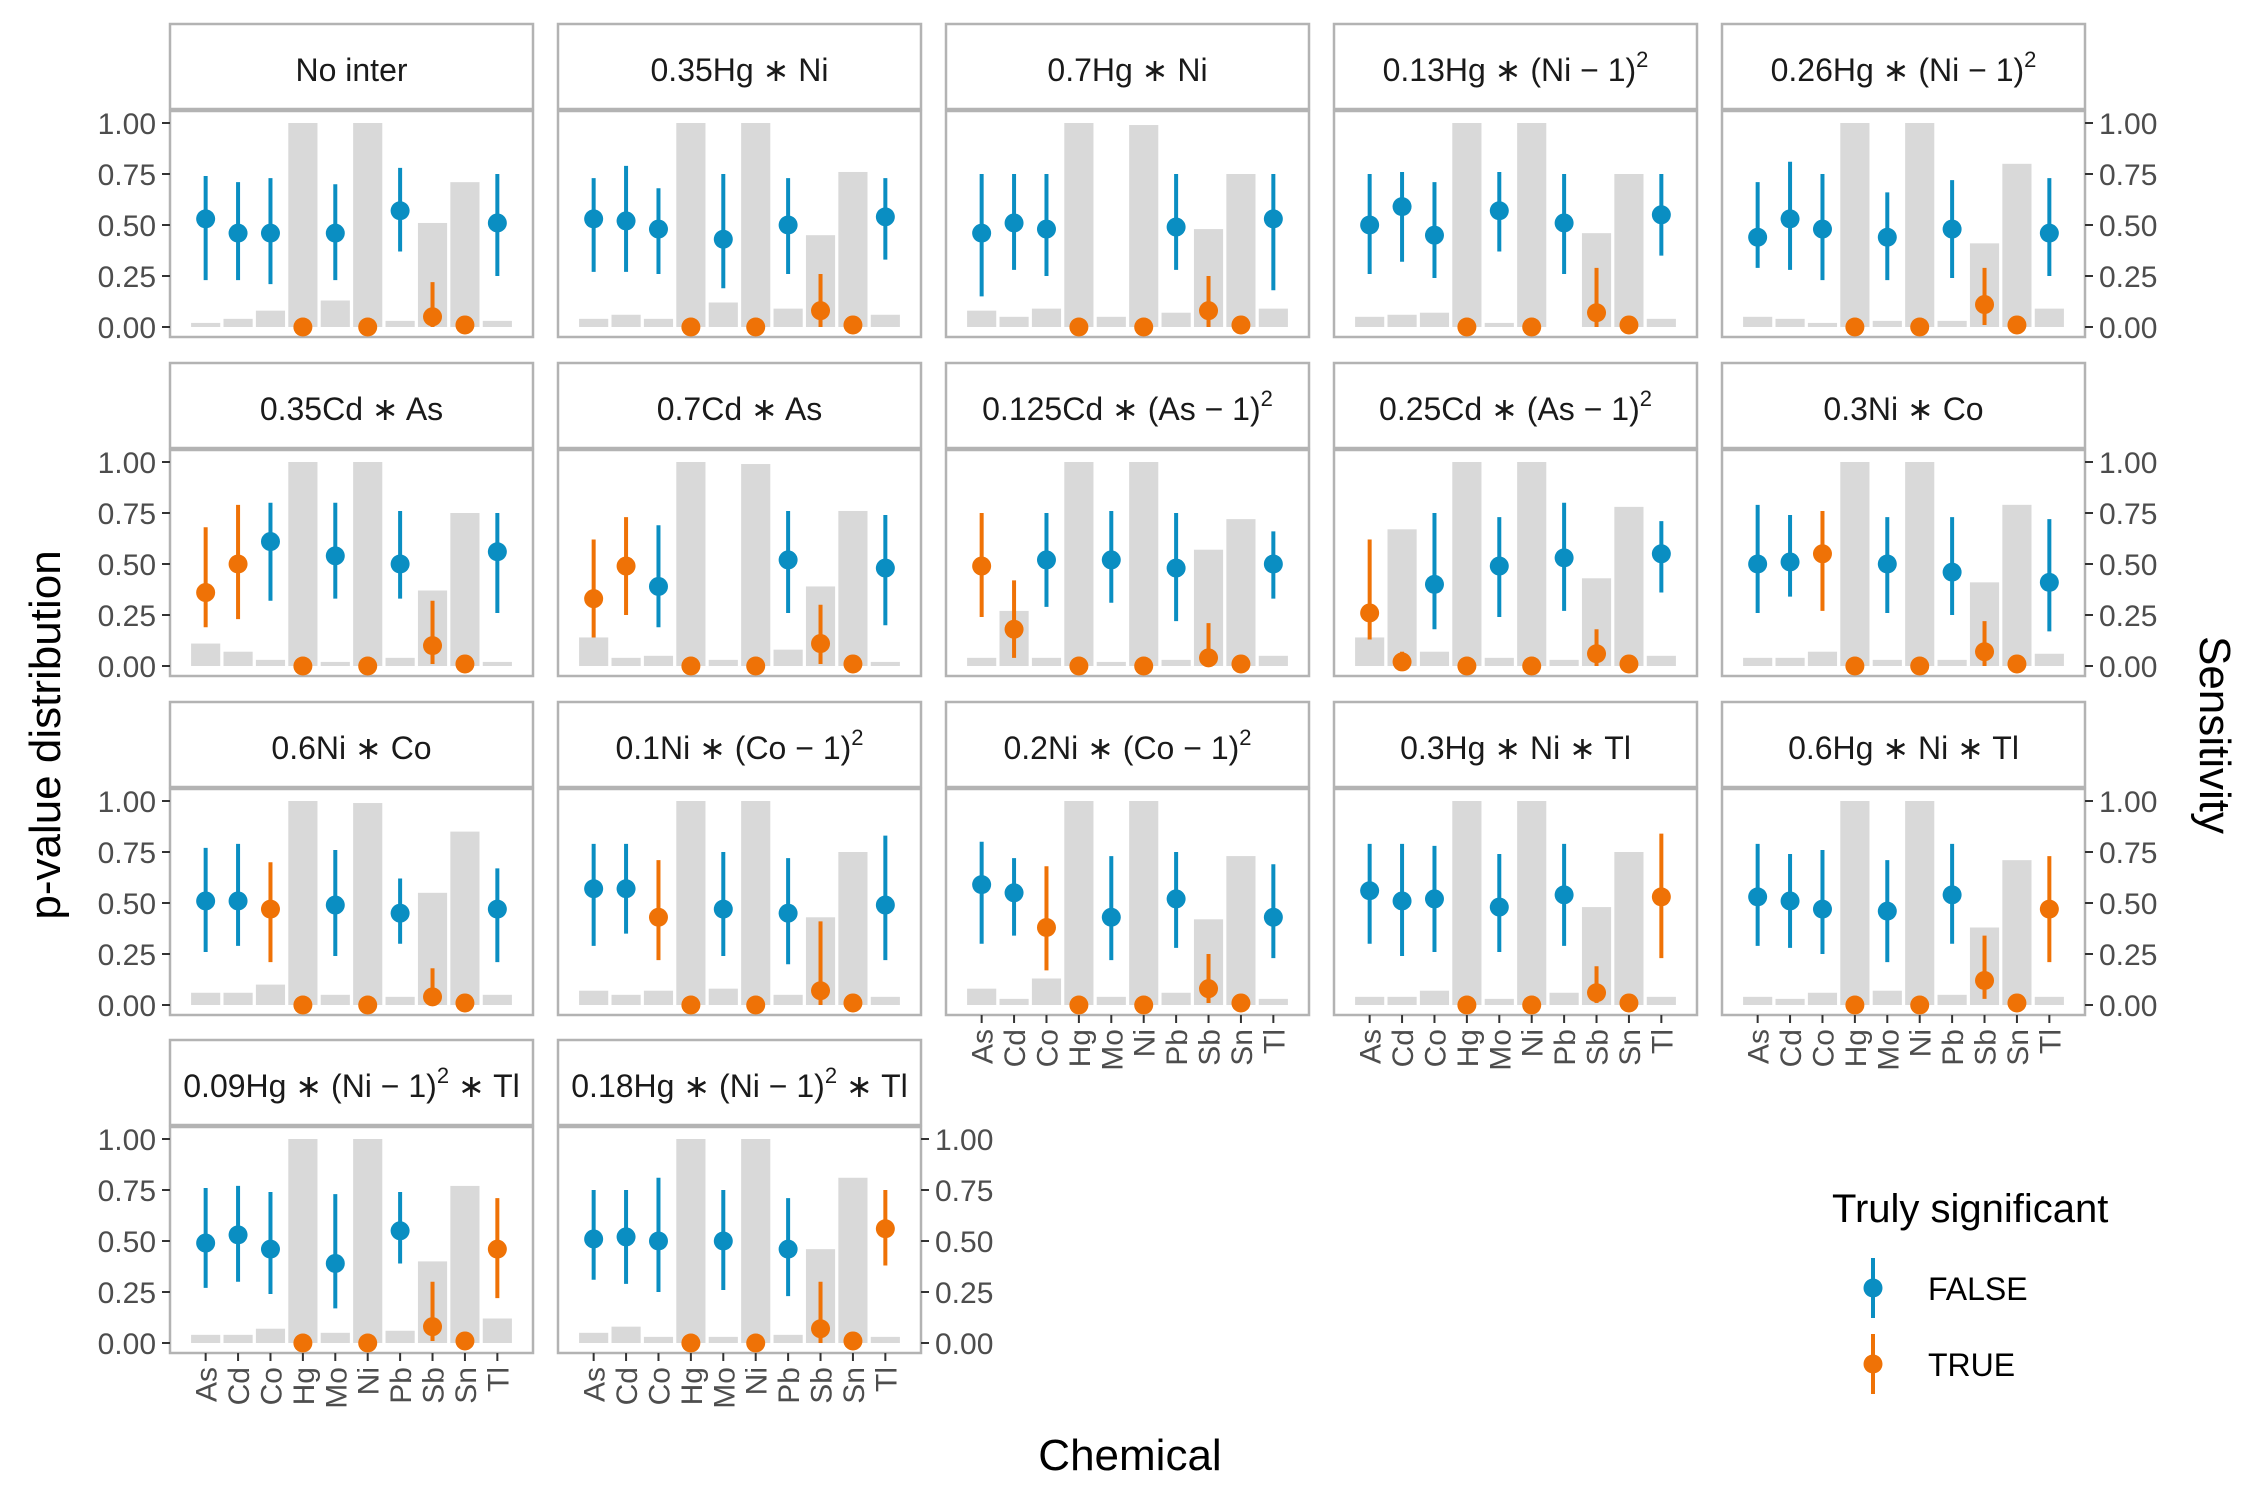 The width and height of the screenshot is (2250, 1500). What do you see at coordinates (1630, 1047) in the screenshot?
I see `x-tick-label-sn: Sn` at bounding box center [1630, 1047].